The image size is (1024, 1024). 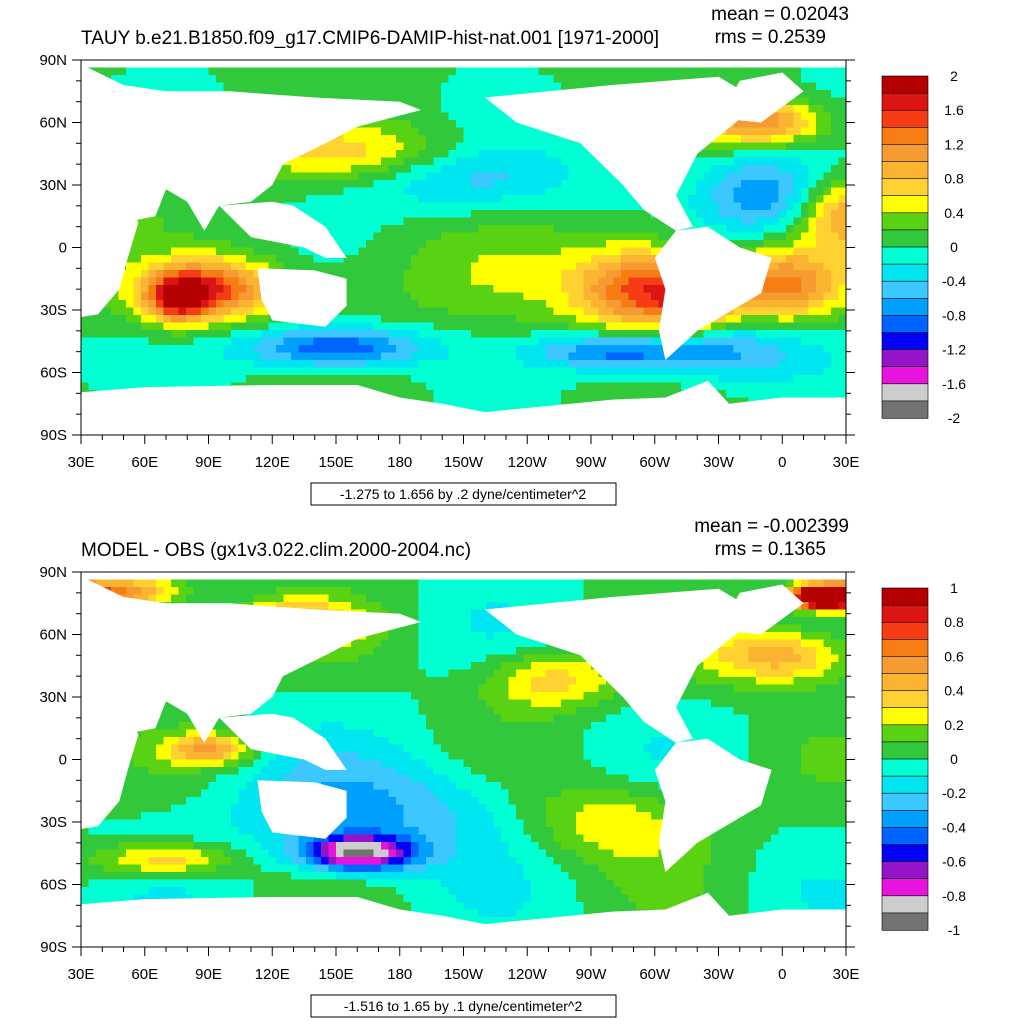 I want to click on colorbar: 1 0.8 0.6 0.4 0.2 0 -0.2 -0.4 -0.6 -0.8 -1, so click(x=923, y=759).